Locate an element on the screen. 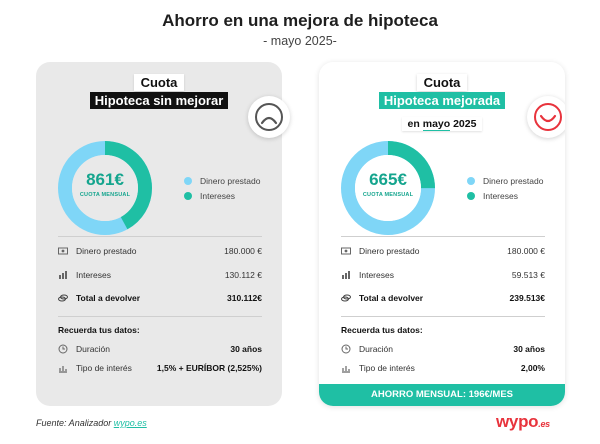 Image resolution: width=600 pixels, height=444 pixels. row-tipo-interes: Tipo de interés 2,00% is located at coordinates (443, 369).